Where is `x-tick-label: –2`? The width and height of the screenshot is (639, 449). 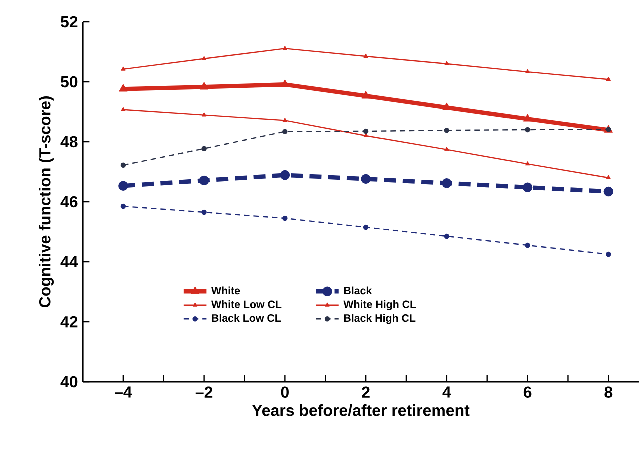 x-tick-label: –2 is located at coordinates (204, 392).